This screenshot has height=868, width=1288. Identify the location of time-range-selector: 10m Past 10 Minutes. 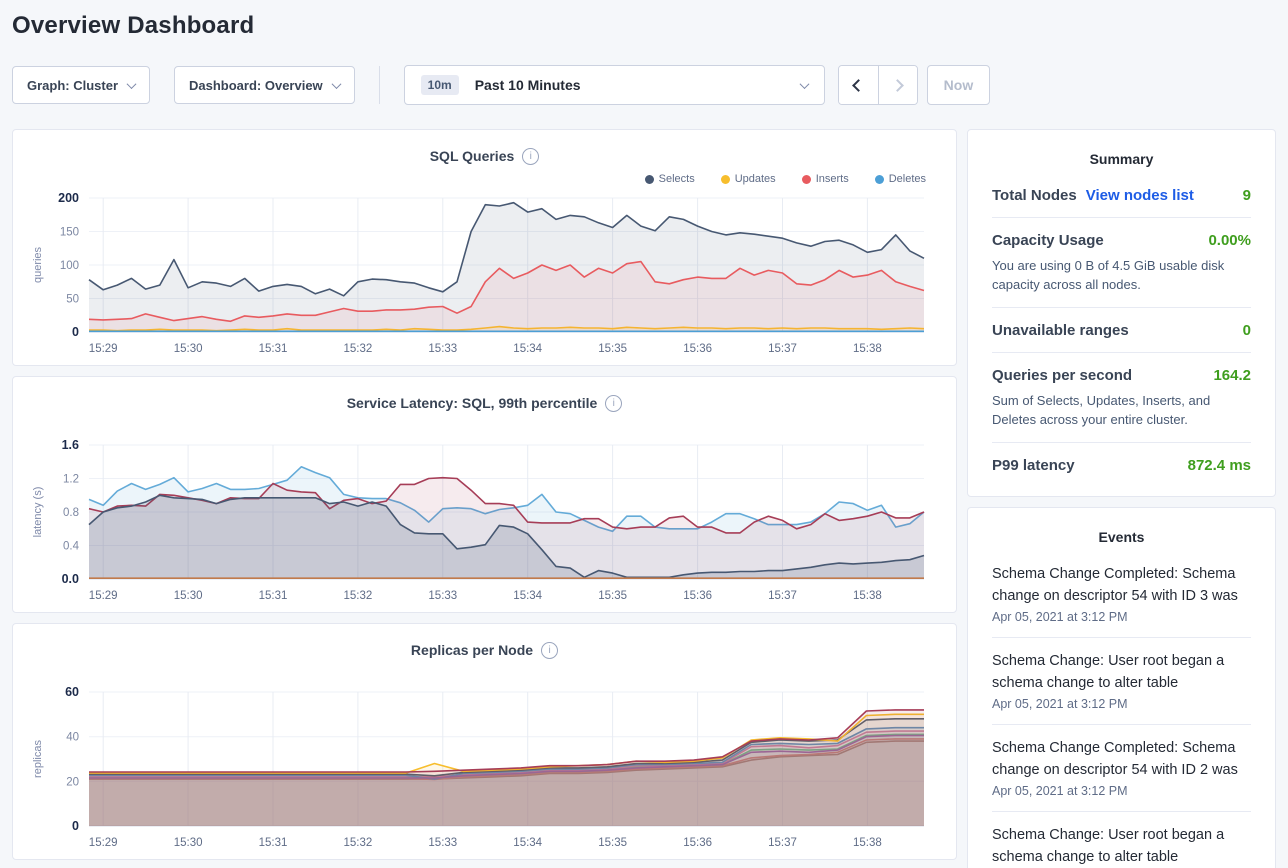
(614, 85).